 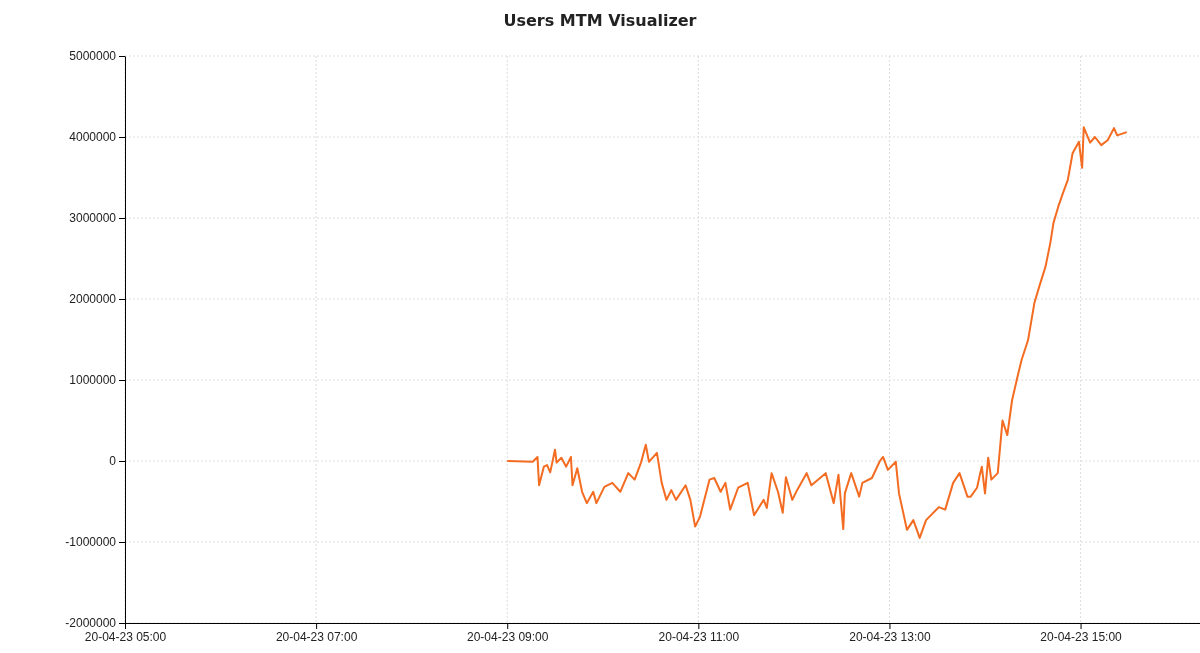 What do you see at coordinates (113, 461) in the screenshot?
I see `y-tick-label: 0` at bounding box center [113, 461].